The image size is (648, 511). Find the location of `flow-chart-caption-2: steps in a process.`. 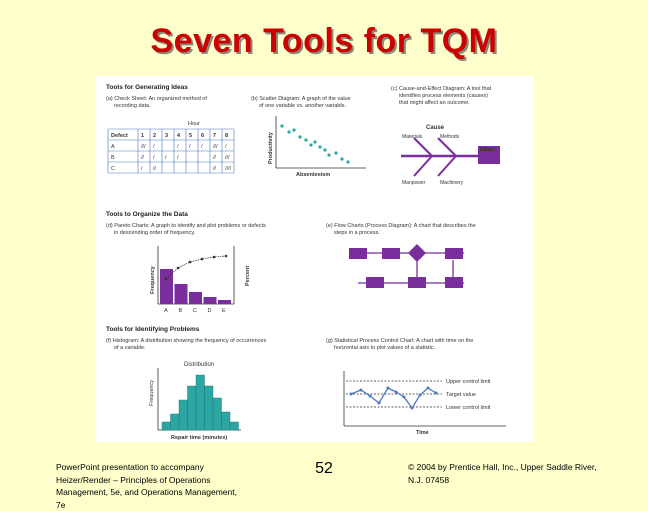

flow-chart-caption-2: steps in a process. is located at coordinates (357, 233).